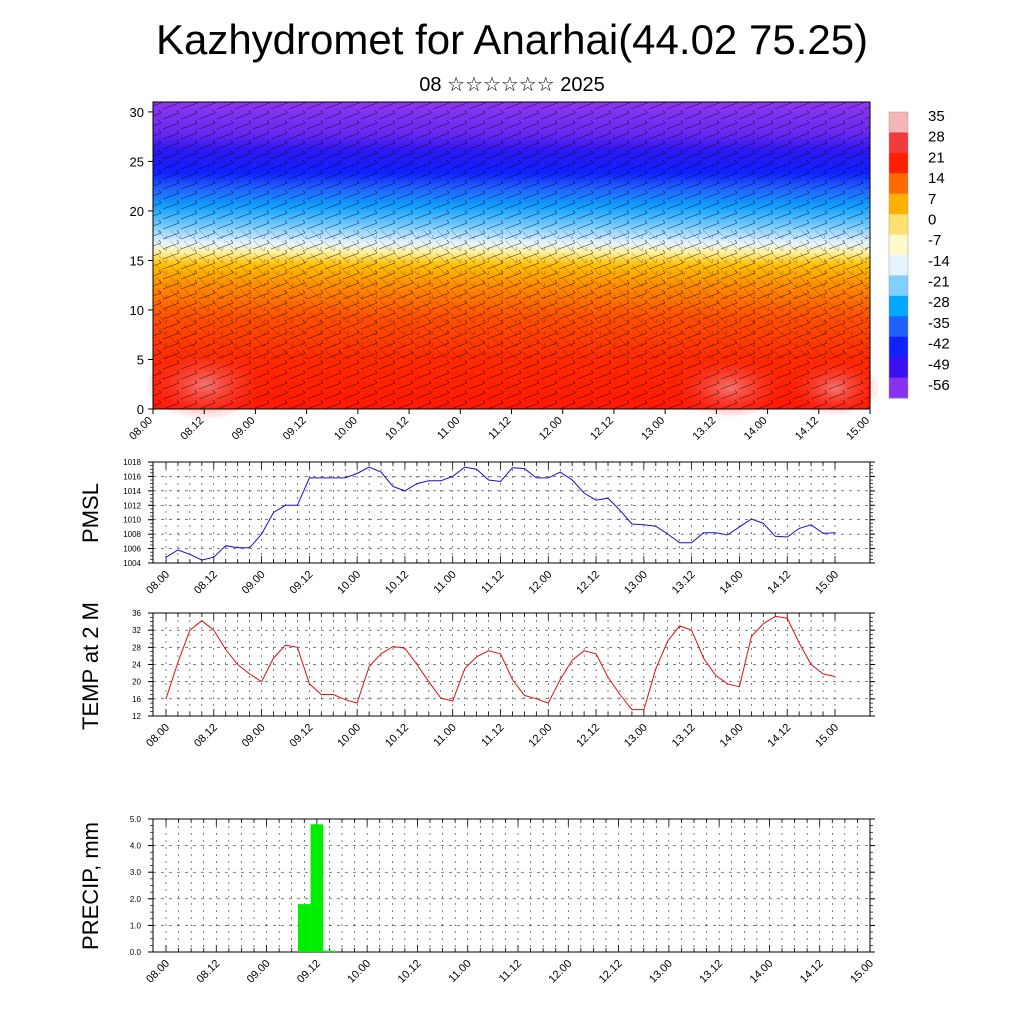 The image size is (1024, 1024). What do you see at coordinates (136, 630) in the screenshot?
I see `y-tick-label: 32` at bounding box center [136, 630].